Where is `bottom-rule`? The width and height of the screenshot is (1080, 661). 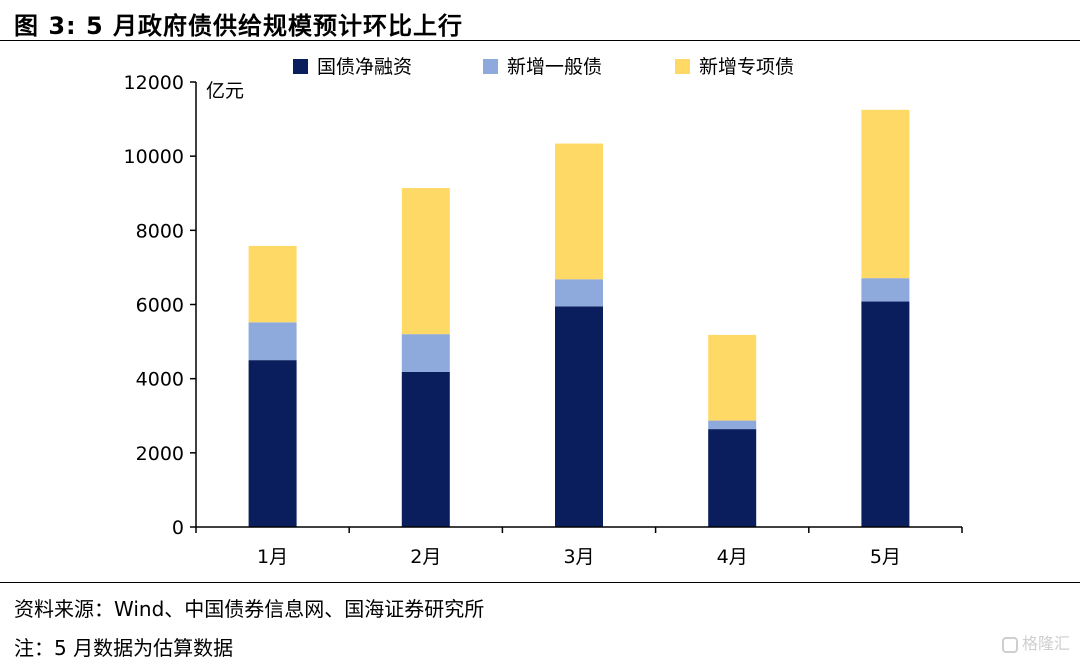
bottom-rule is located at coordinates (540, 582).